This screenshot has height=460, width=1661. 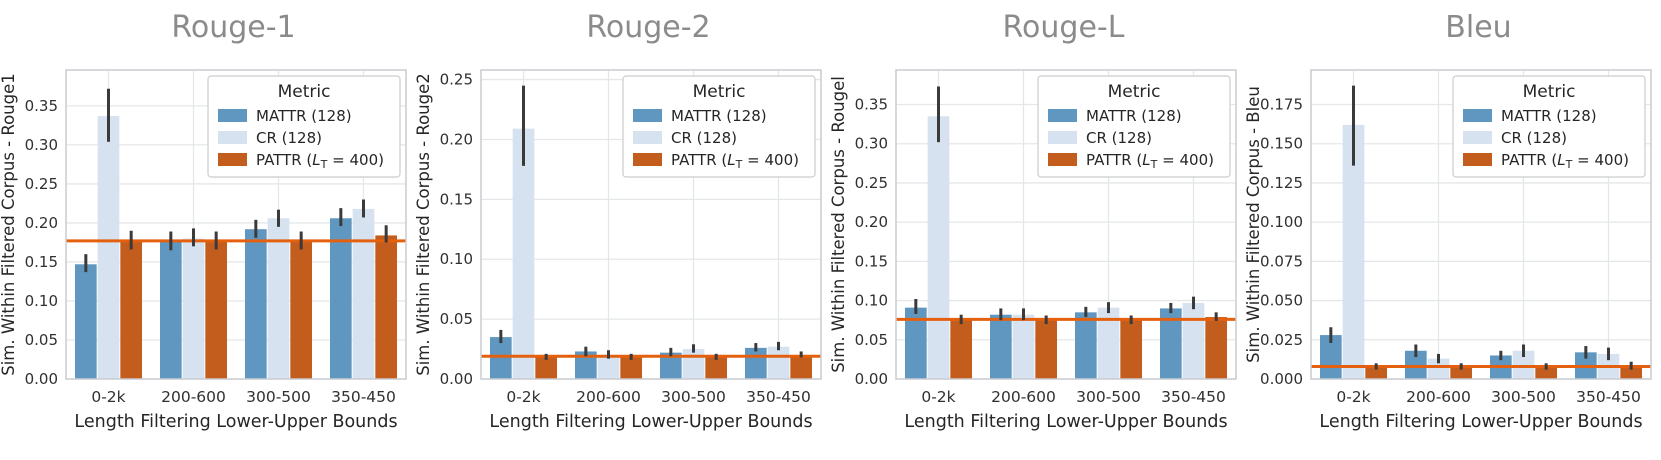 What do you see at coordinates (839, 224) in the screenshot?
I see `y-axis-label: Sim. Within Filtered Corpus - Rougel` at bounding box center [839, 224].